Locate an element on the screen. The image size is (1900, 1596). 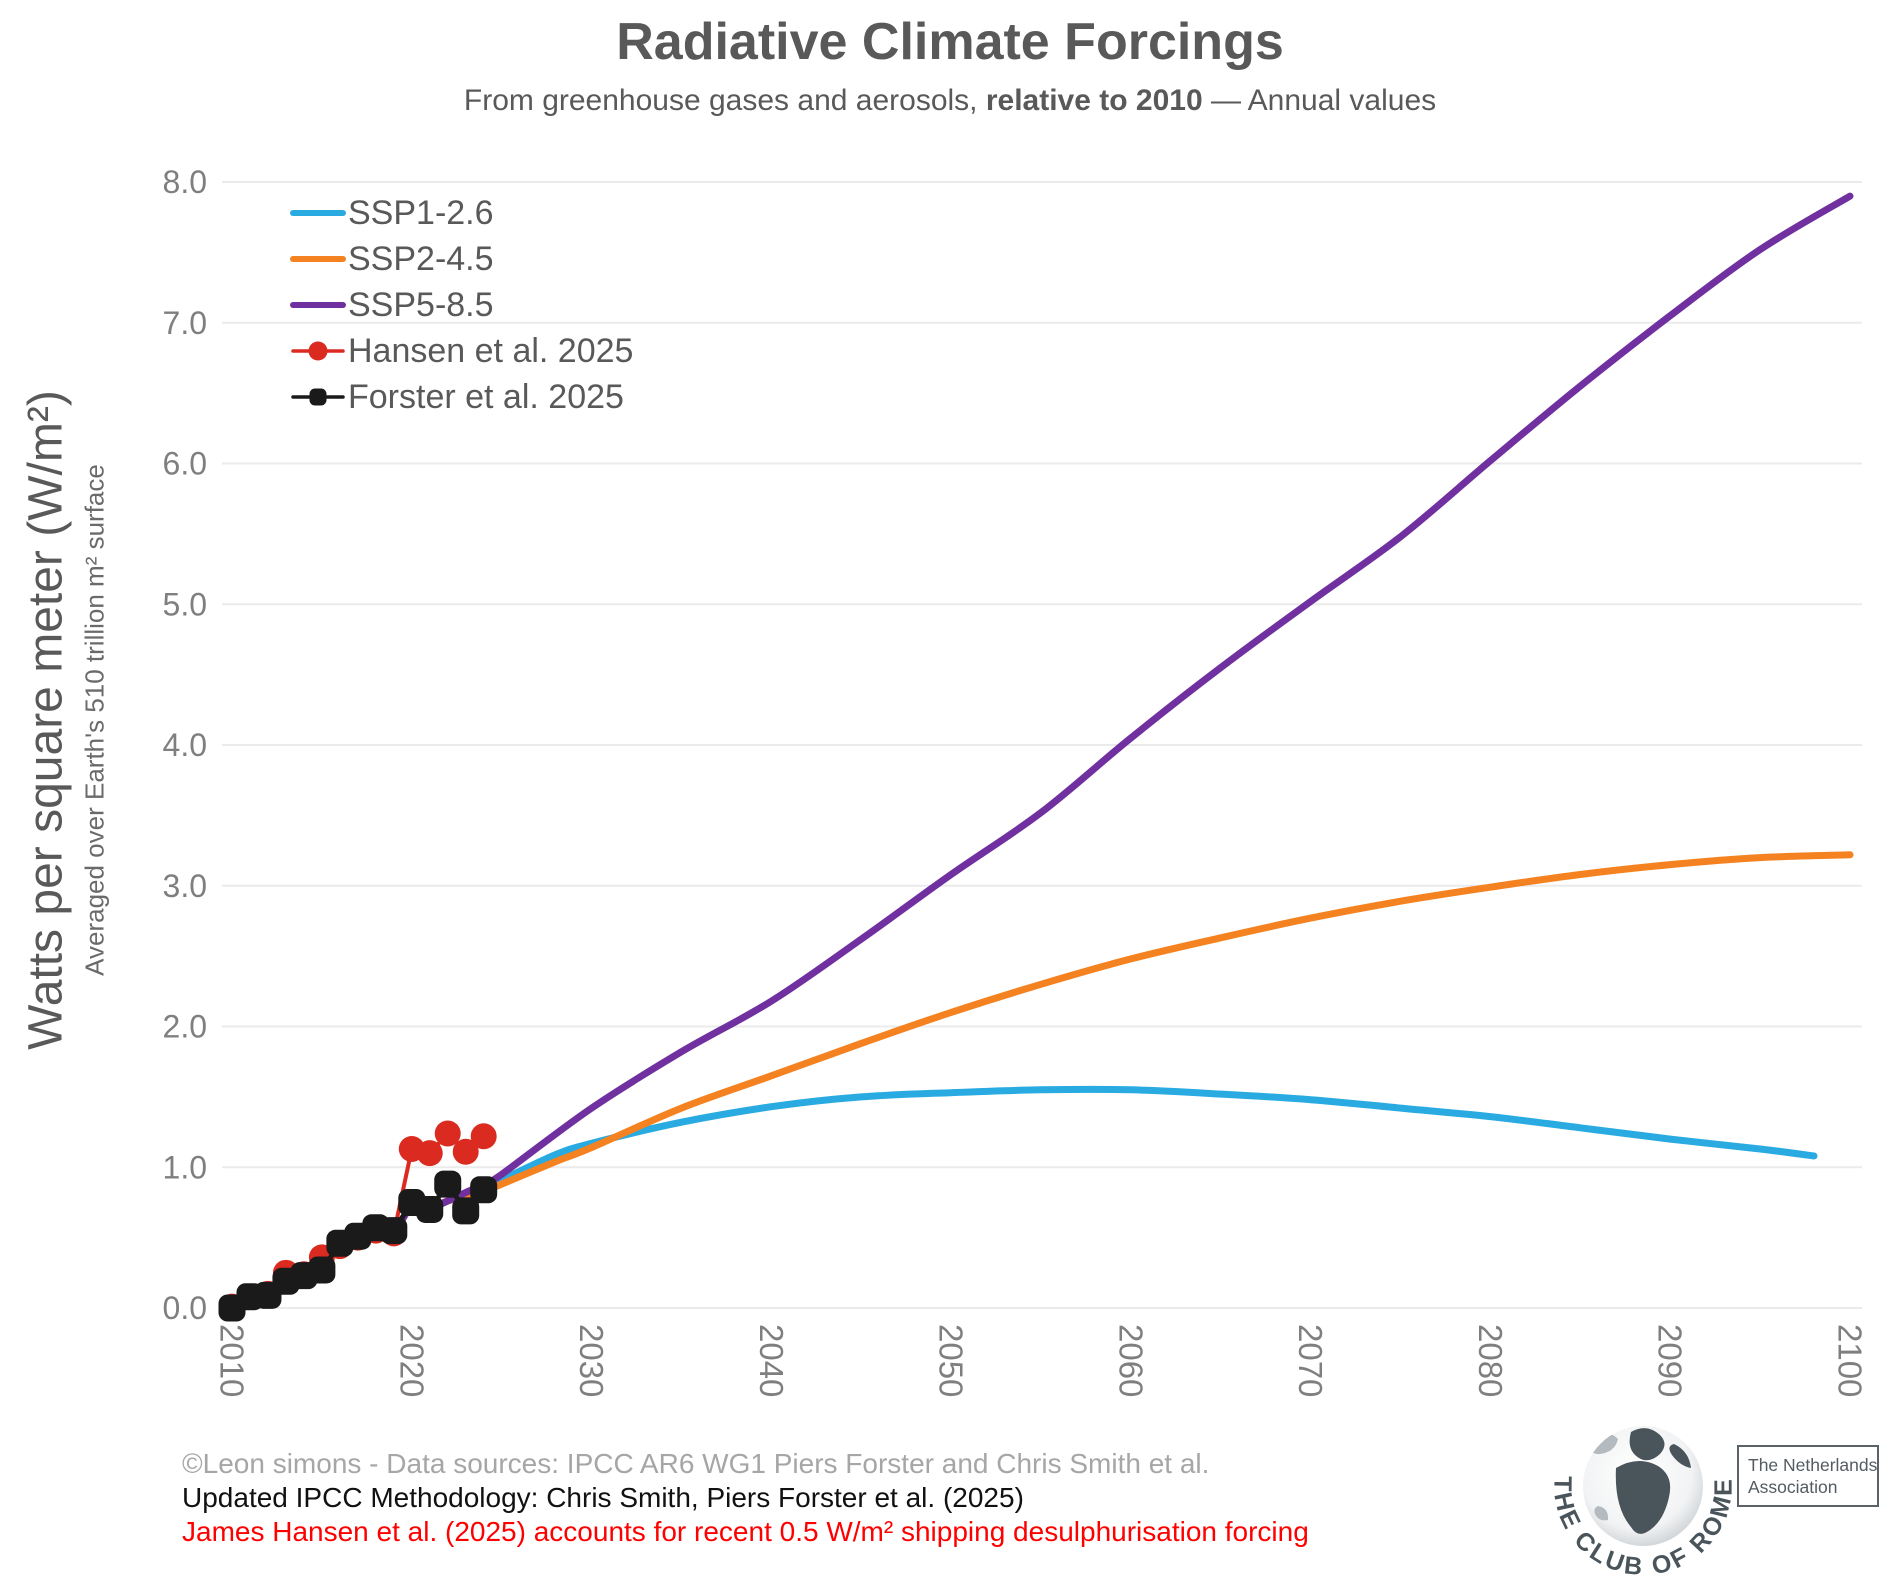
subtitle-bold: relative to 2010 is located at coordinates (1094, 100).